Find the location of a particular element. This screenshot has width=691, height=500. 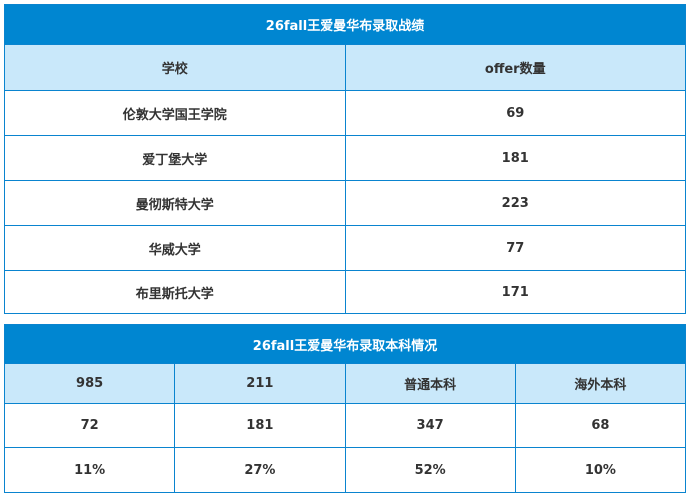

table-row: 曼彻斯特大学 223 is located at coordinates (345, 203).